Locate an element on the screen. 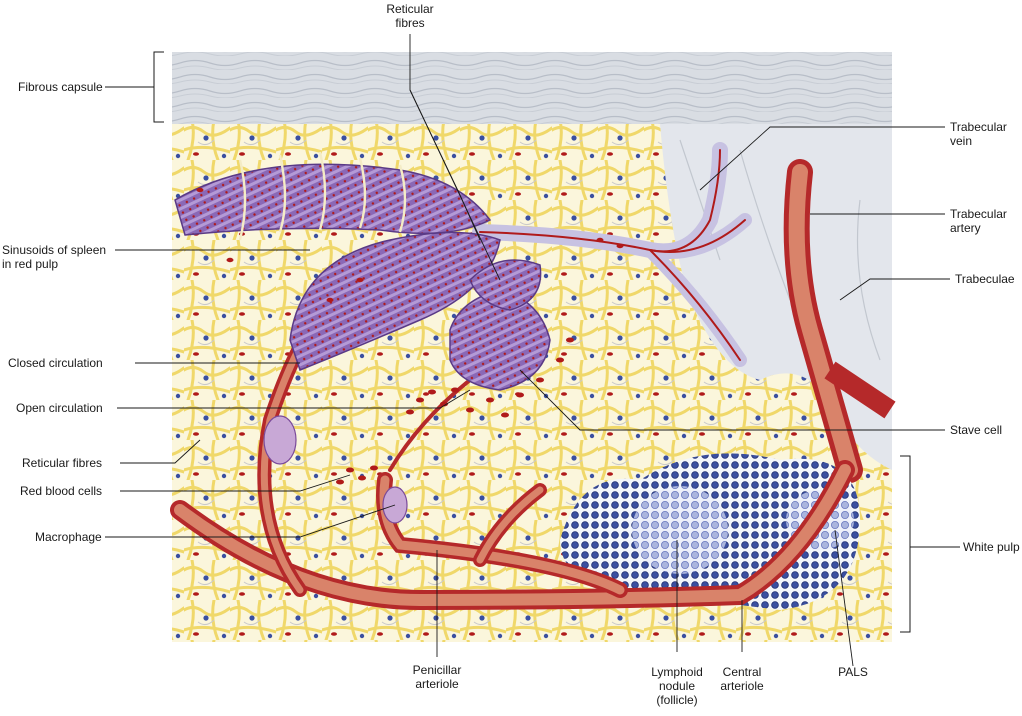 The width and height of the screenshot is (1022, 716). sinusoids is located at coordinates (362, 277).